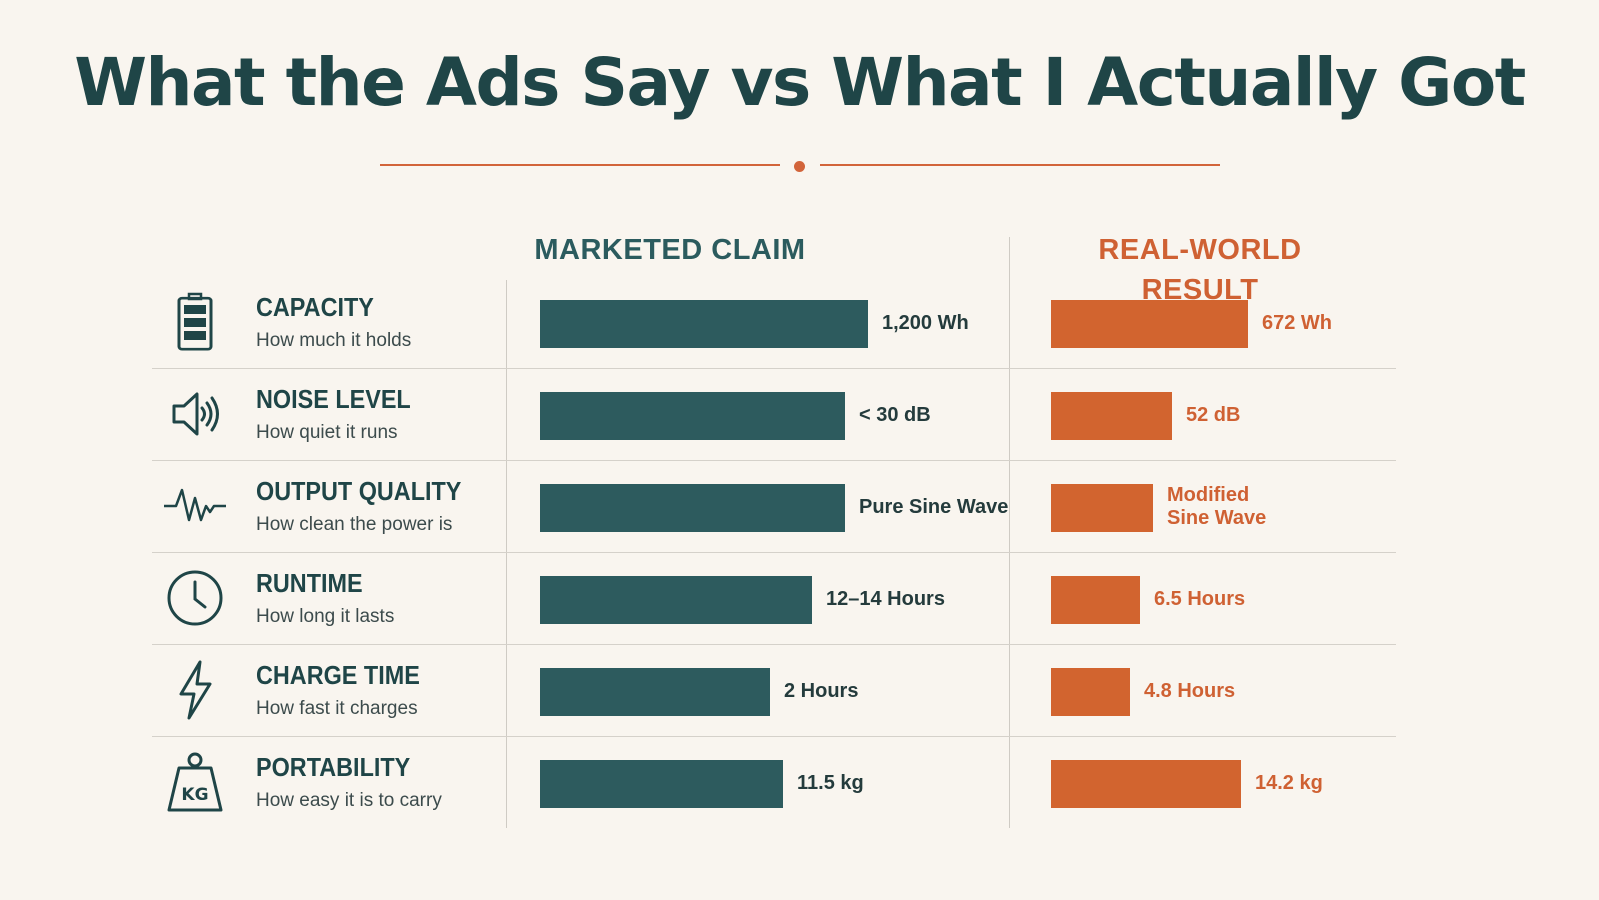 This screenshot has height=900, width=1599. I want to click on battery-icon, so click(195, 322).